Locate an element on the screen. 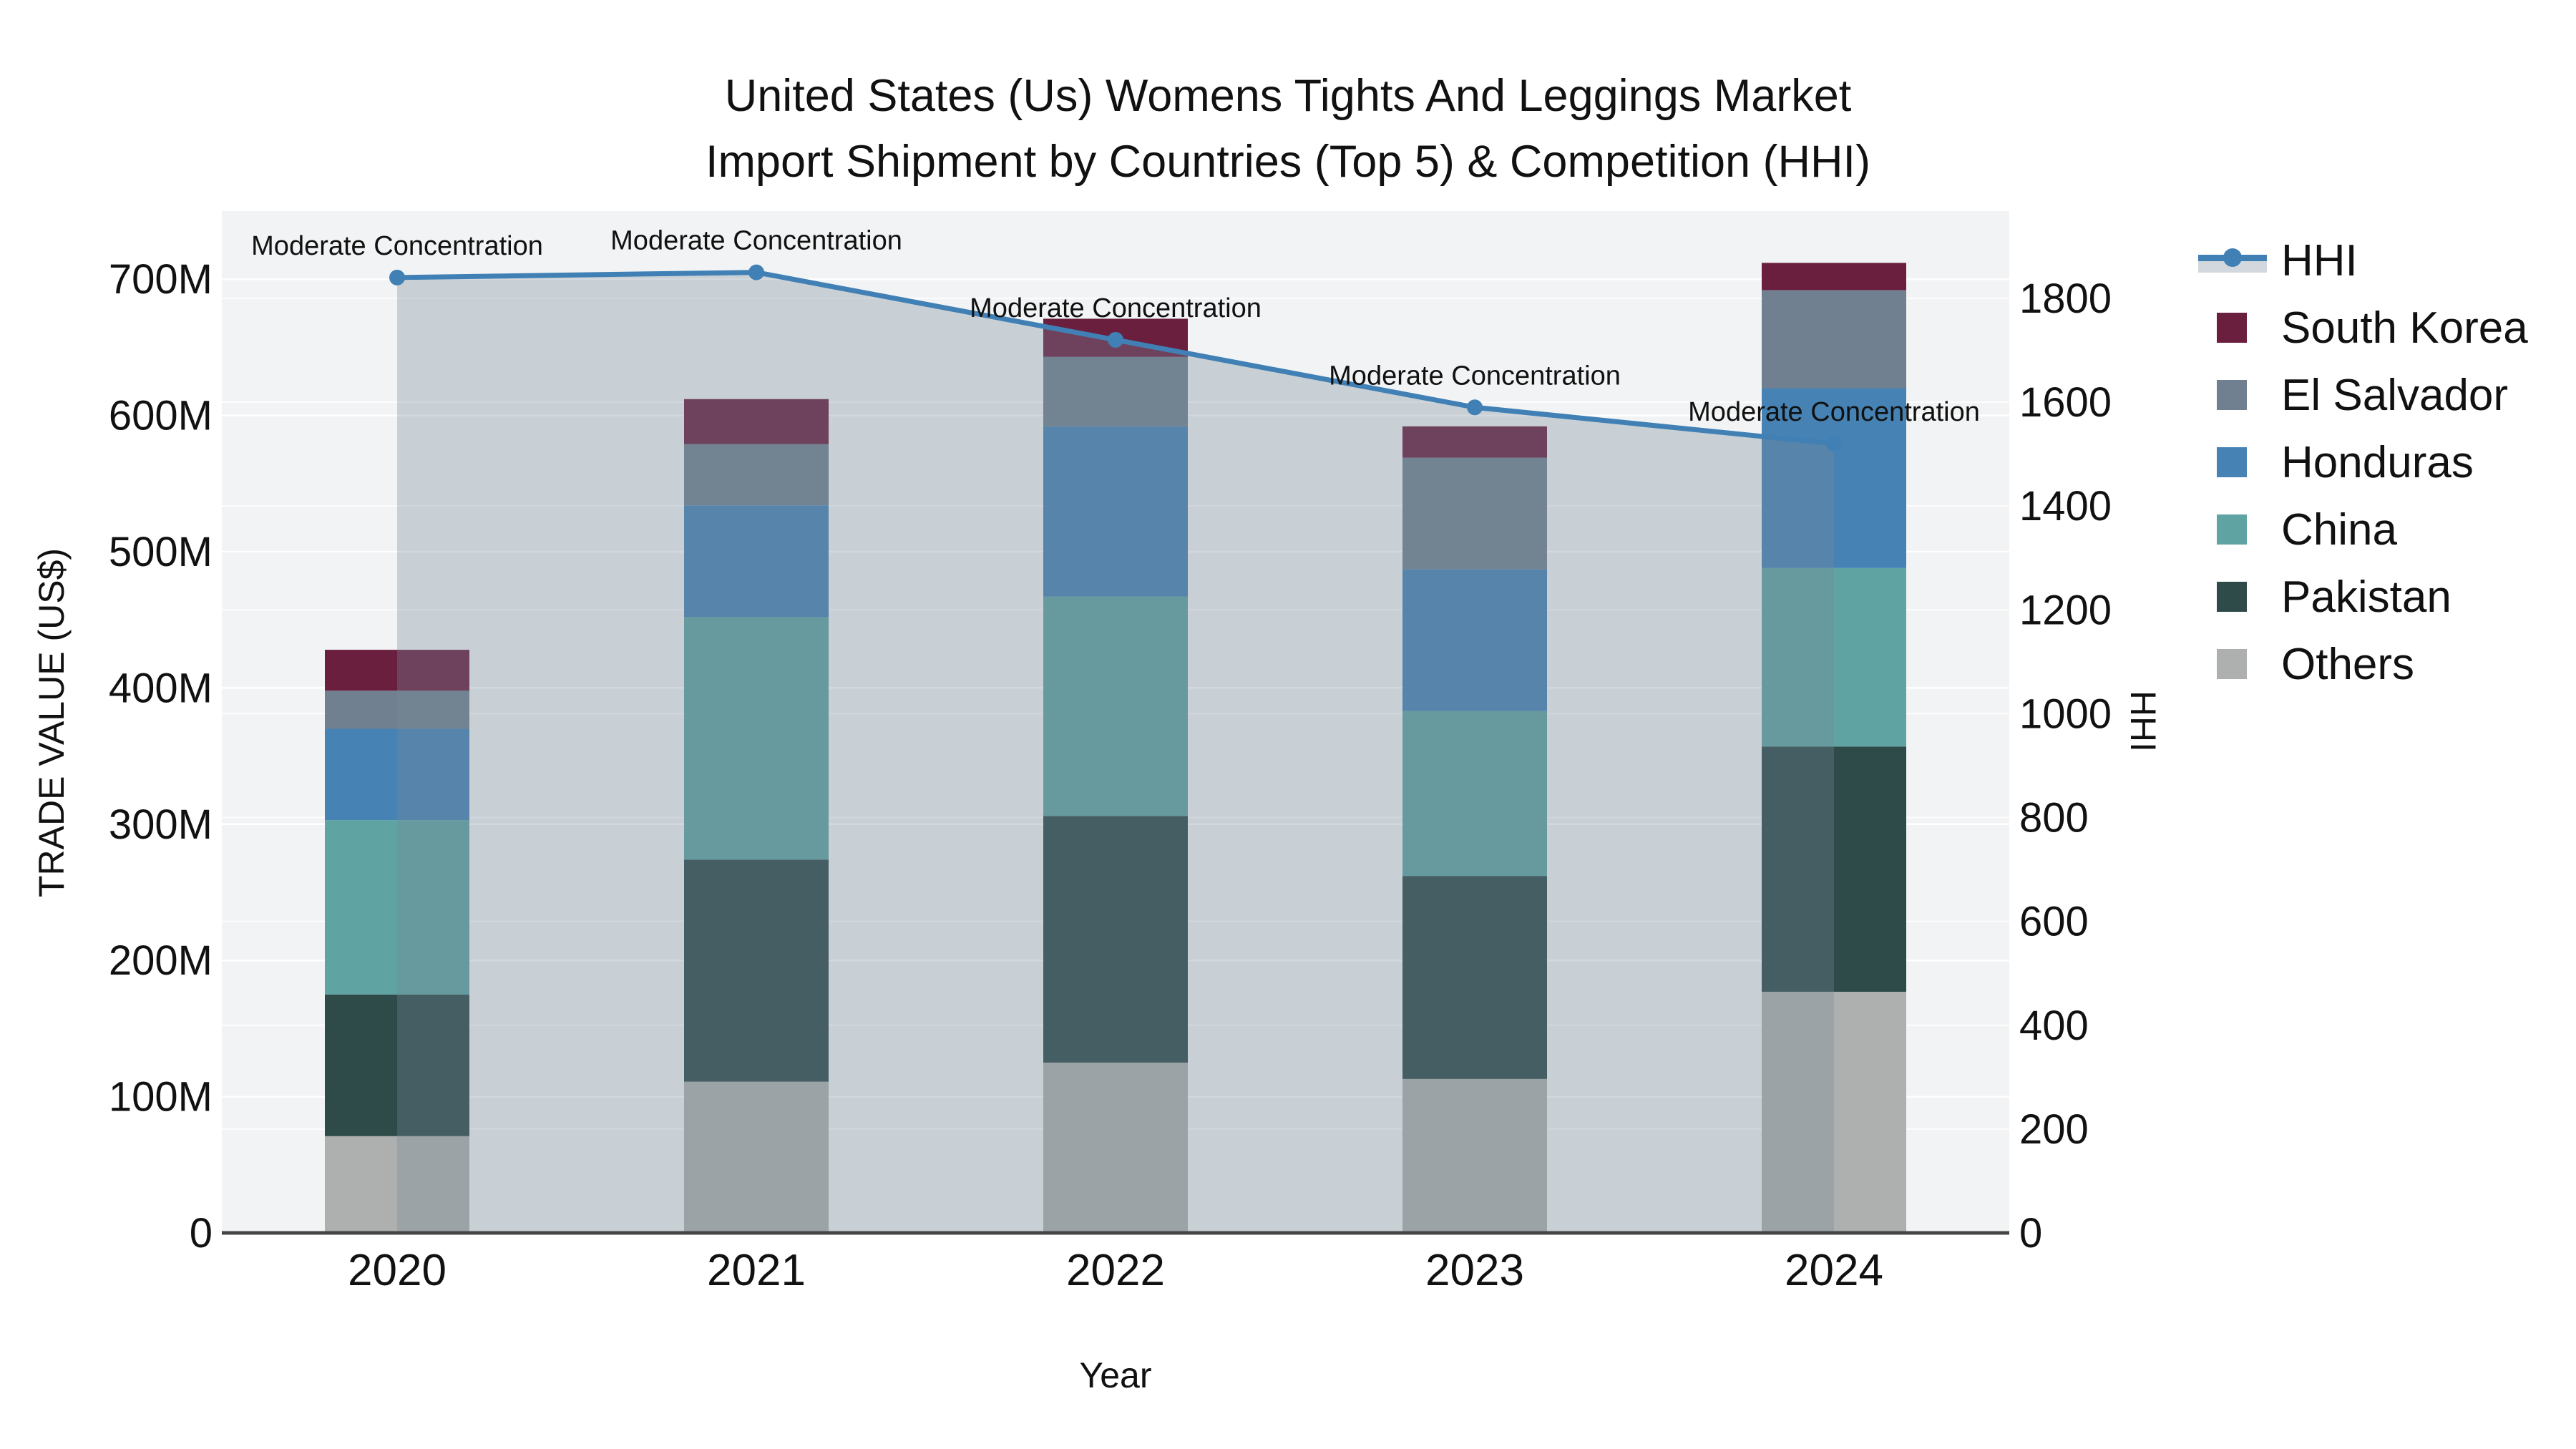 This screenshot has height=1449, width=2576. y-right-axis-title: HHI is located at coordinates (2143, 721).